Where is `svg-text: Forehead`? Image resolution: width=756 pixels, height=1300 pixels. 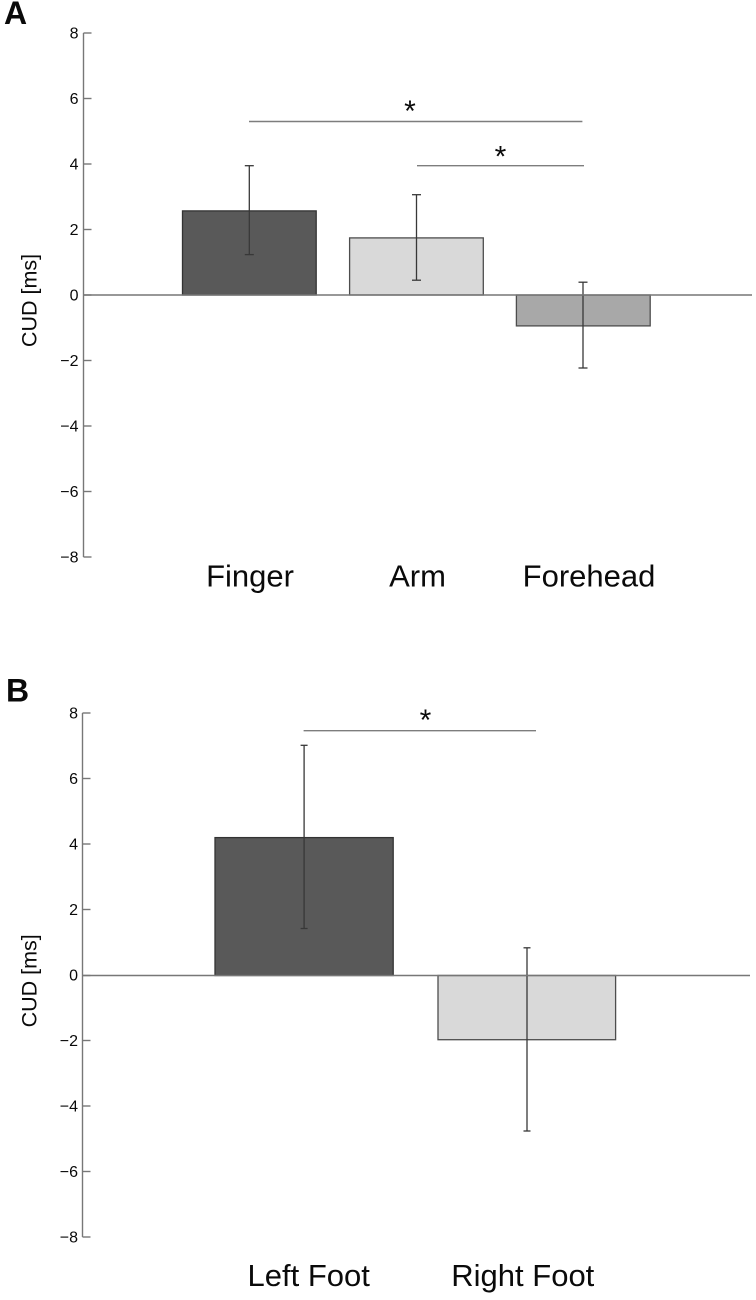 svg-text: Forehead is located at coordinates (589, 576).